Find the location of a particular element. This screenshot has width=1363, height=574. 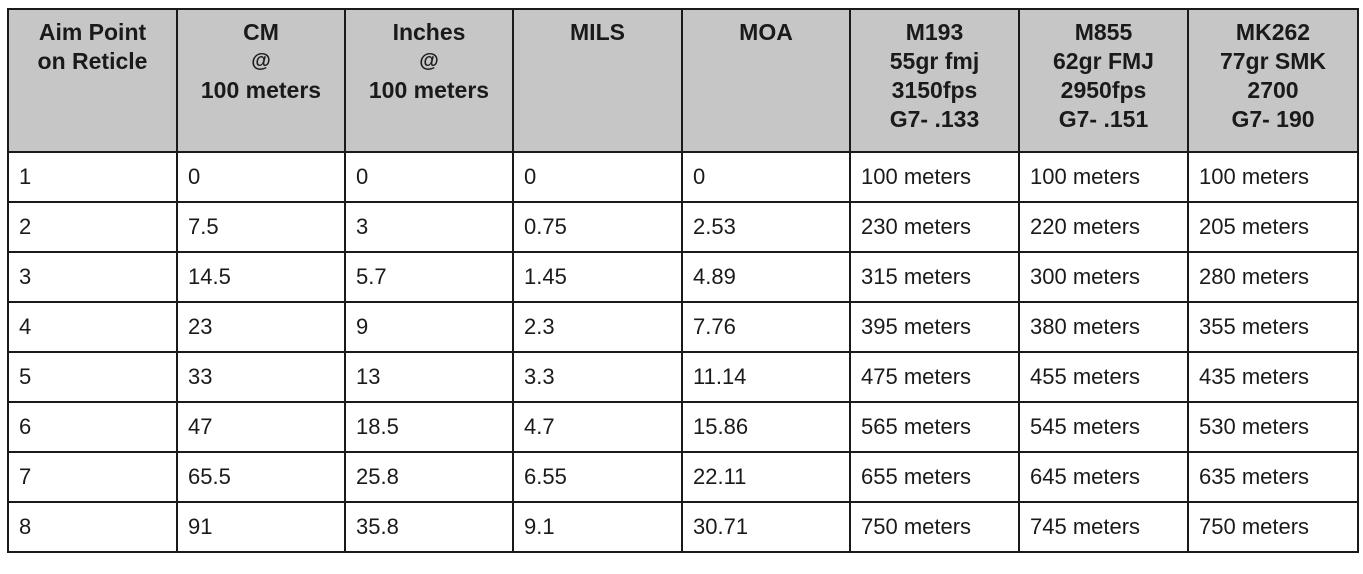

header-line: Inches is located at coordinates (429, 32).